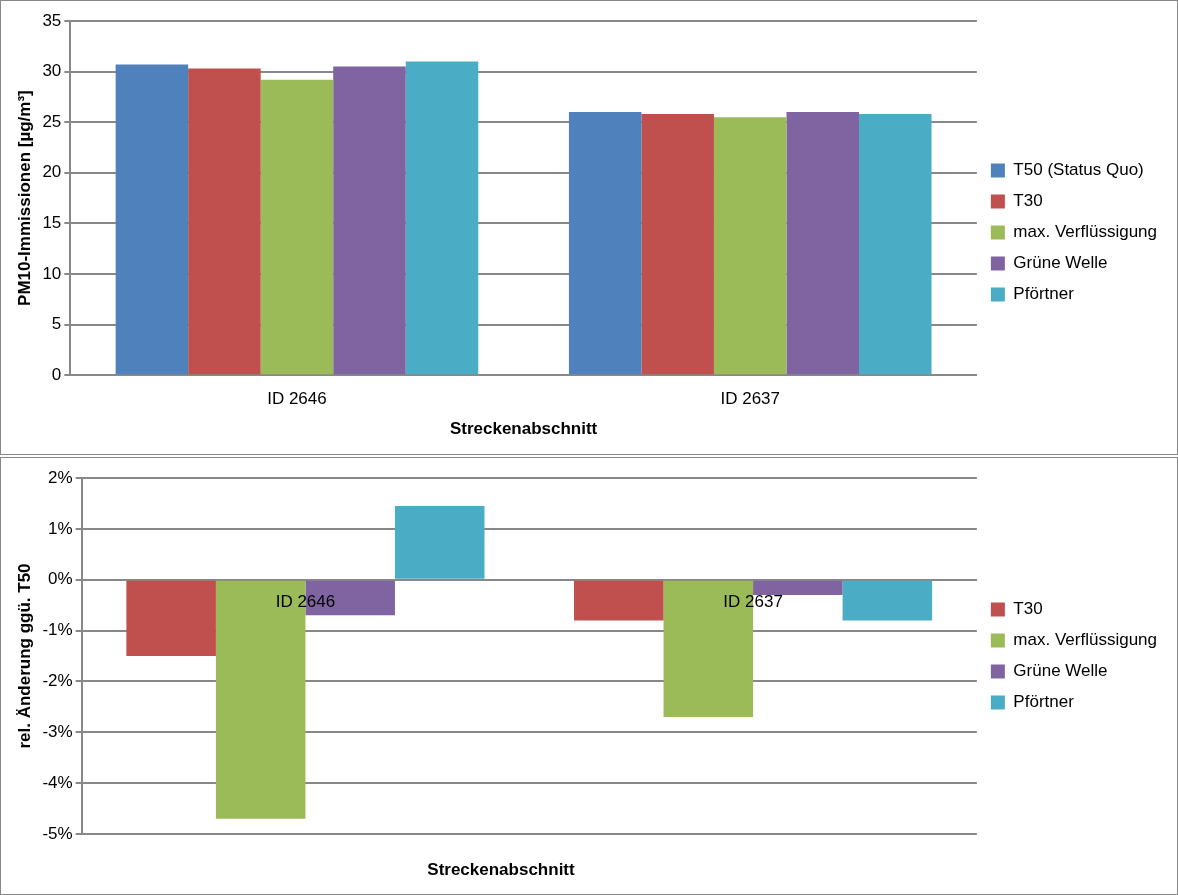  Describe the element at coordinates (52, 172) in the screenshot. I see `y-tick-label: 20` at that location.